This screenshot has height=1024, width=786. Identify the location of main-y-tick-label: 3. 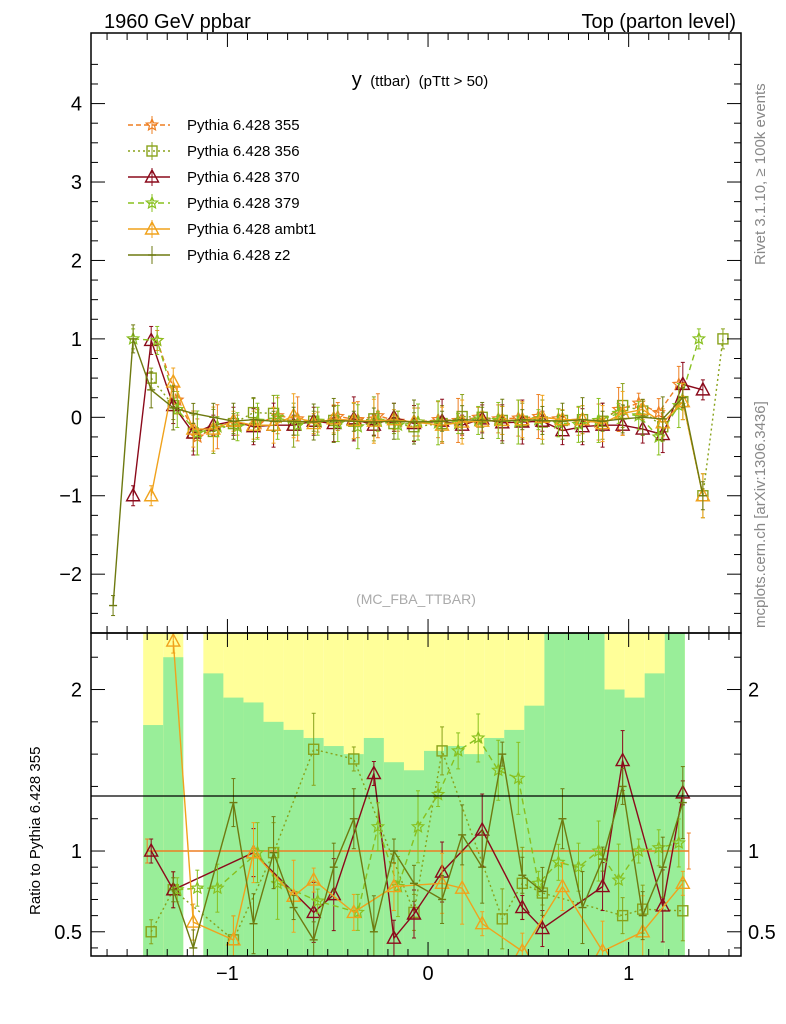
(76, 183).